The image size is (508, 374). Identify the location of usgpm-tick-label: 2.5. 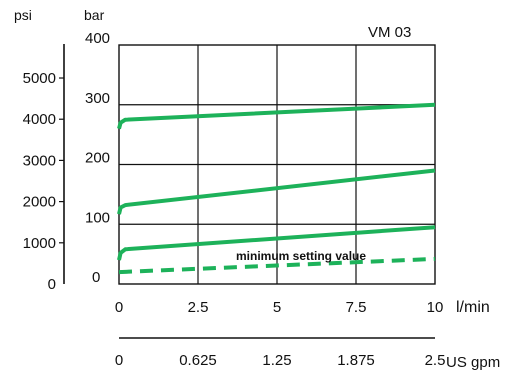
(435, 360).